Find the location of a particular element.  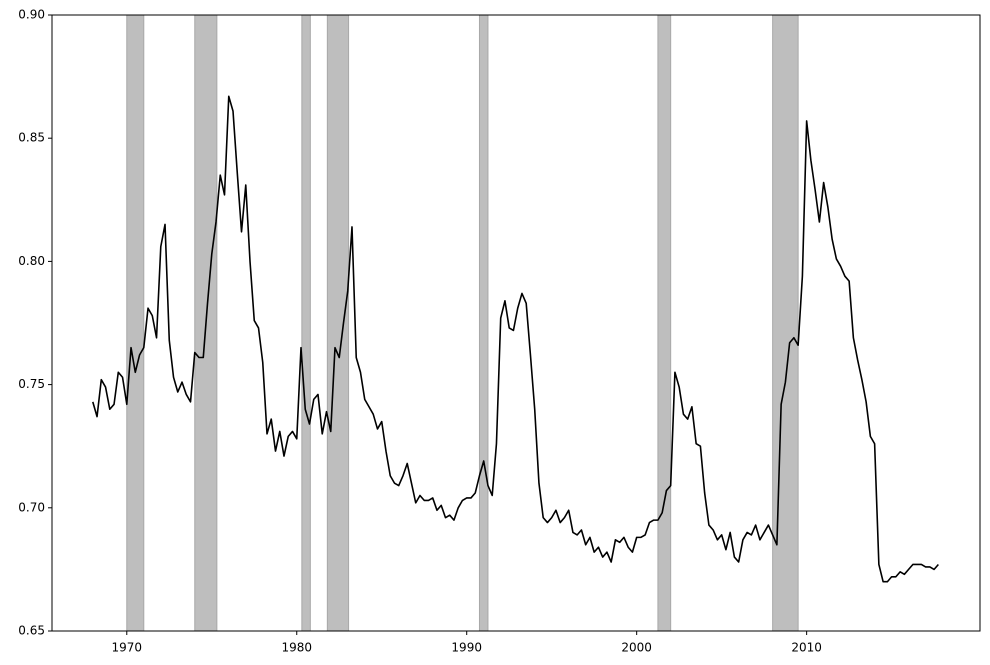

y-tick-label: 0.65 is located at coordinates (31, 631).